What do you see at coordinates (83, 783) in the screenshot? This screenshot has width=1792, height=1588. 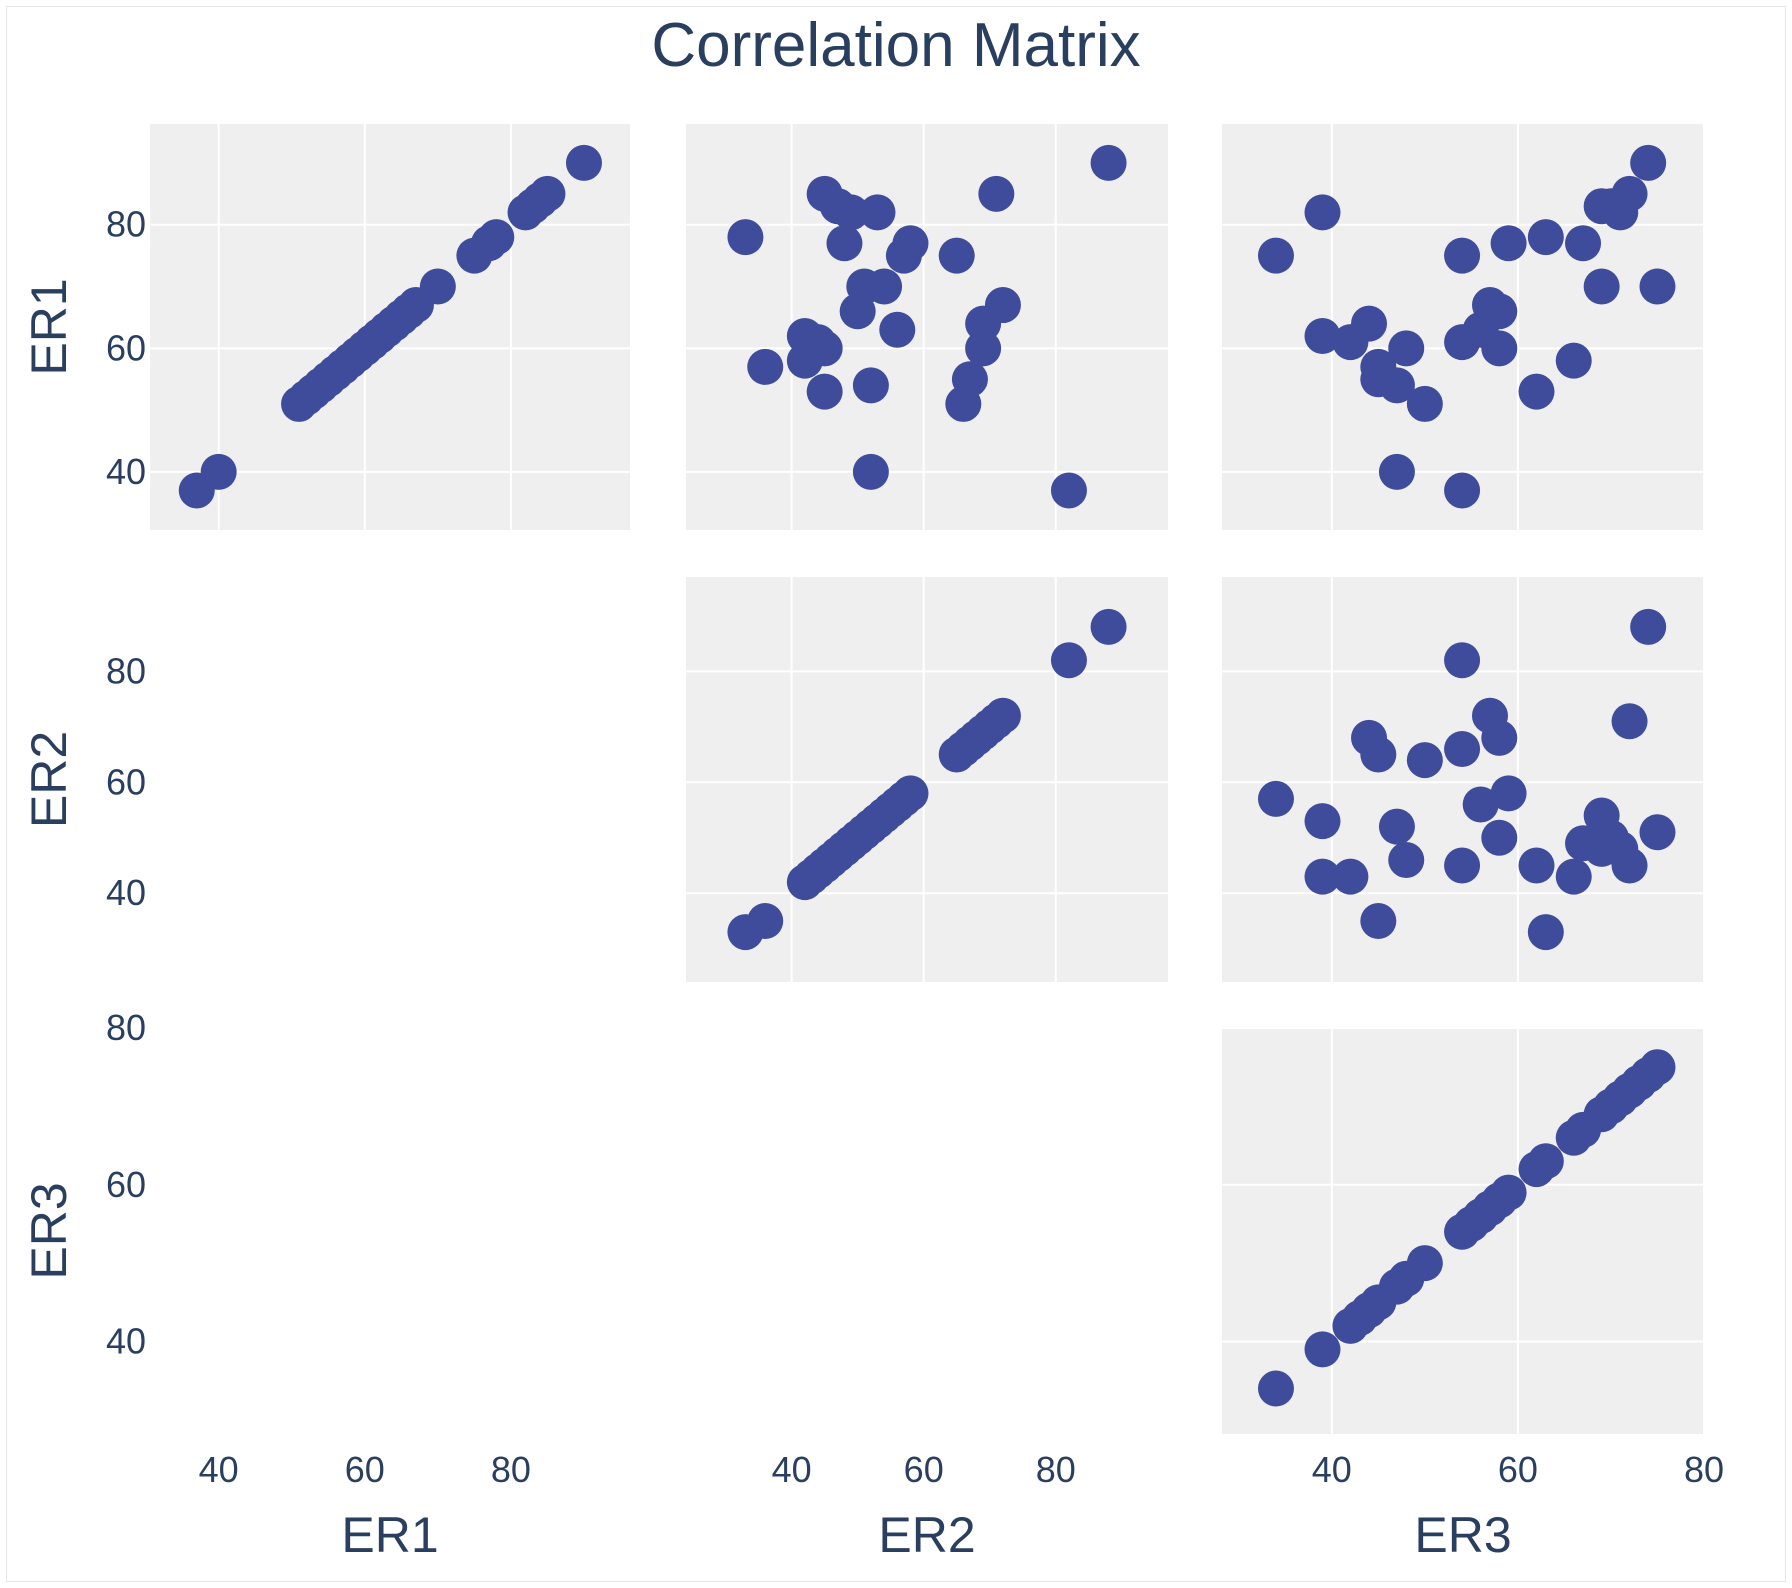 I see `y-axes: 40 60 80 ER1 40 60 80 ER2 40 60 80 ER3` at bounding box center [83, 783].